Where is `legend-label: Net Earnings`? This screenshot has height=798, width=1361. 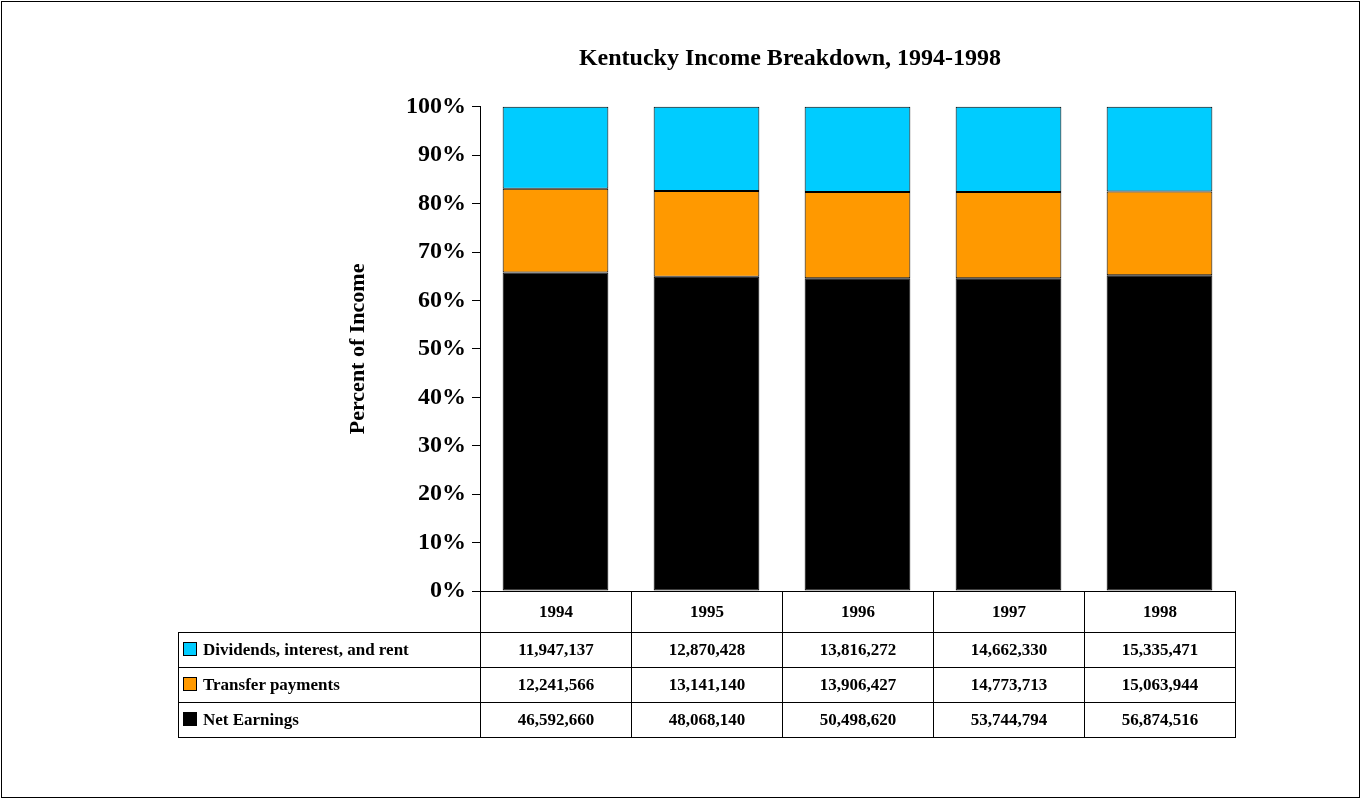
legend-label: Net Earnings is located at coordinates (329, 720).